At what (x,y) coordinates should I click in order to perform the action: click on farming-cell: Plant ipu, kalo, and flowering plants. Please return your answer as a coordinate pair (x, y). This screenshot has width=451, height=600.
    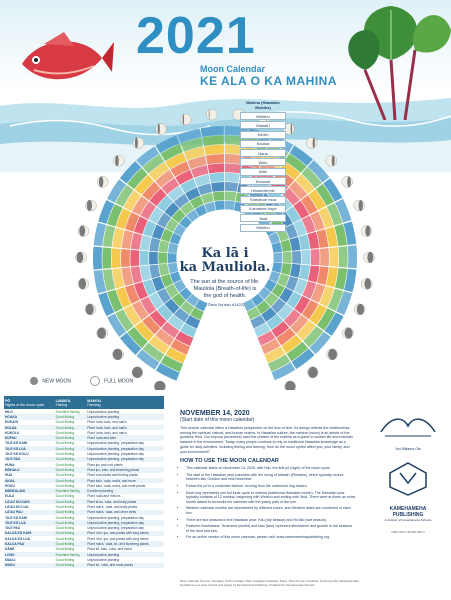
    Looking at the image, I should click on (125, 470).